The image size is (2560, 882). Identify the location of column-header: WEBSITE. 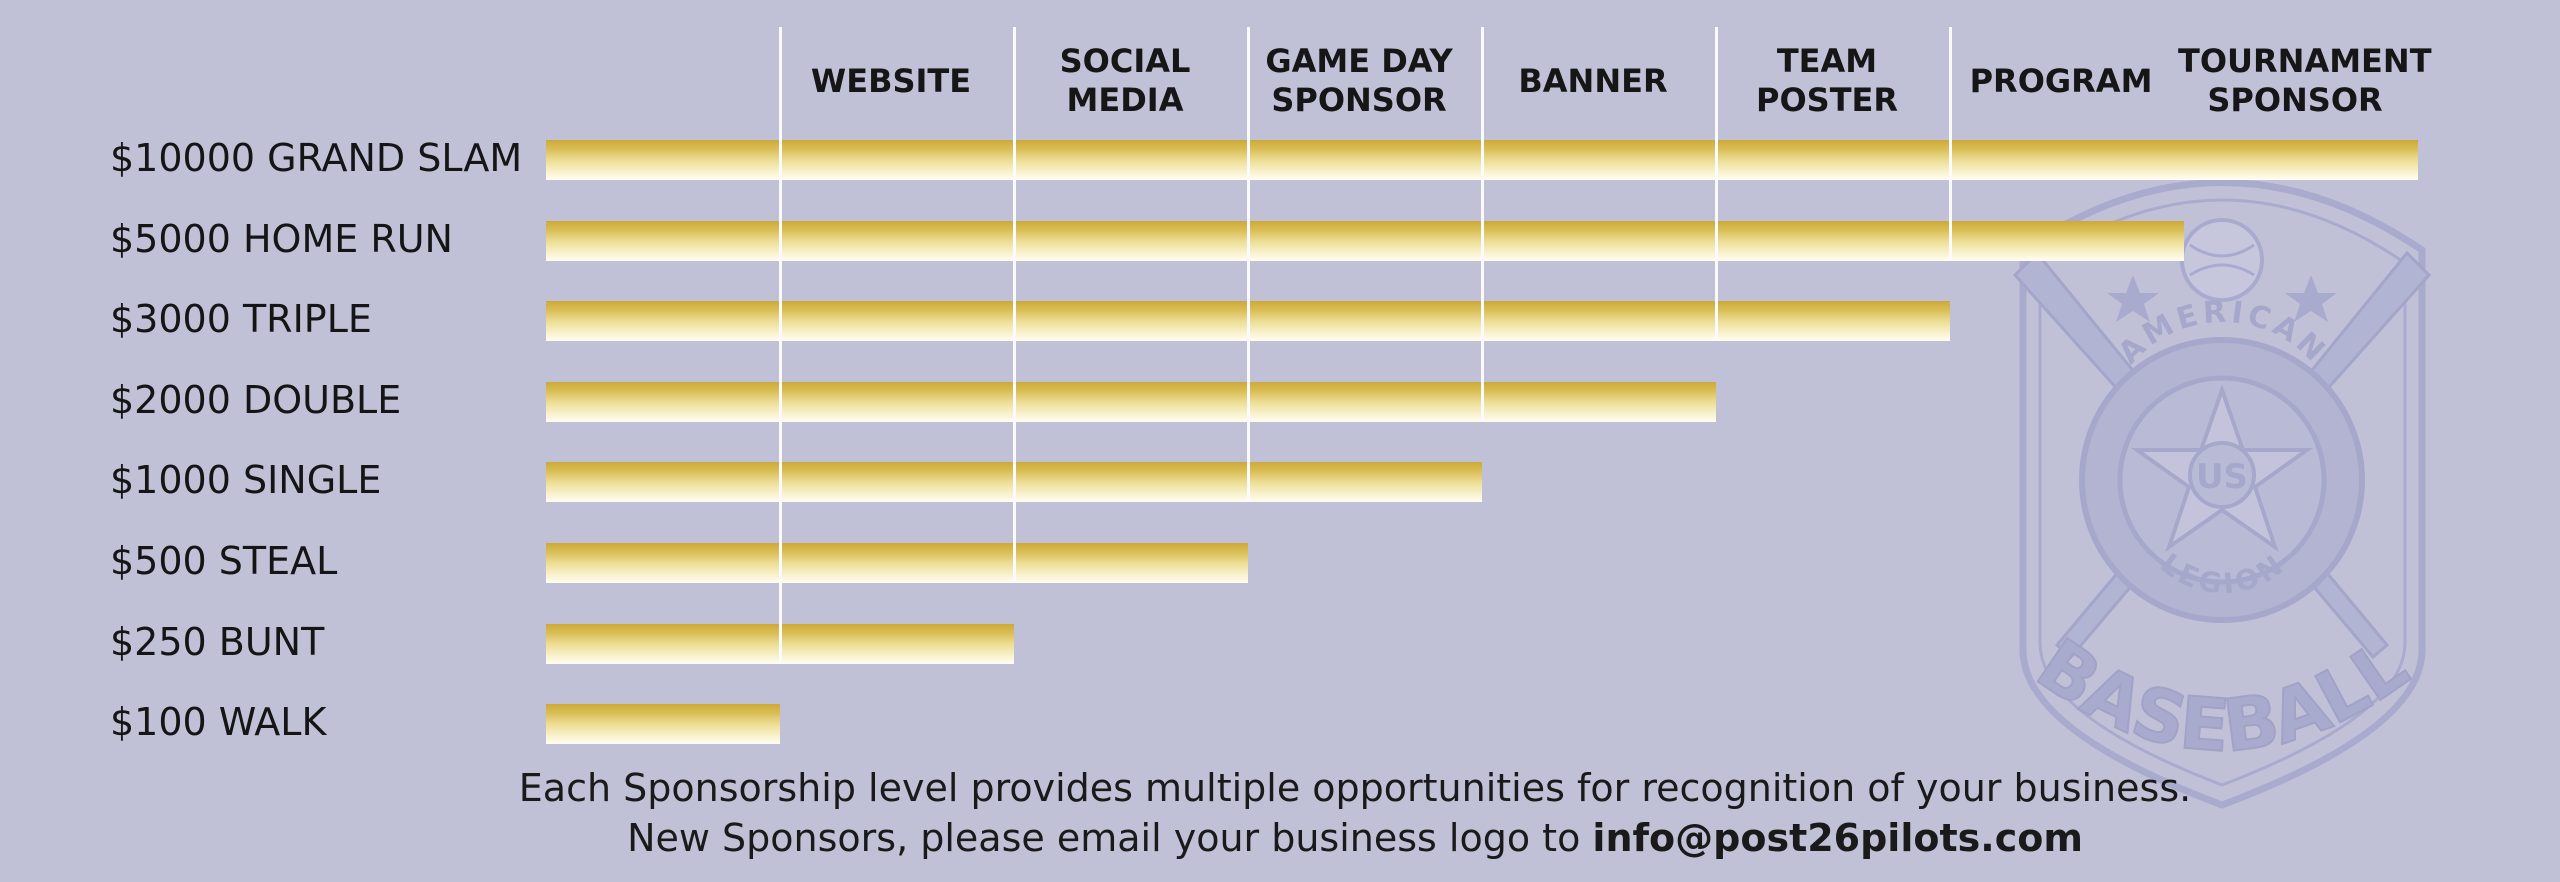
(891, 81).